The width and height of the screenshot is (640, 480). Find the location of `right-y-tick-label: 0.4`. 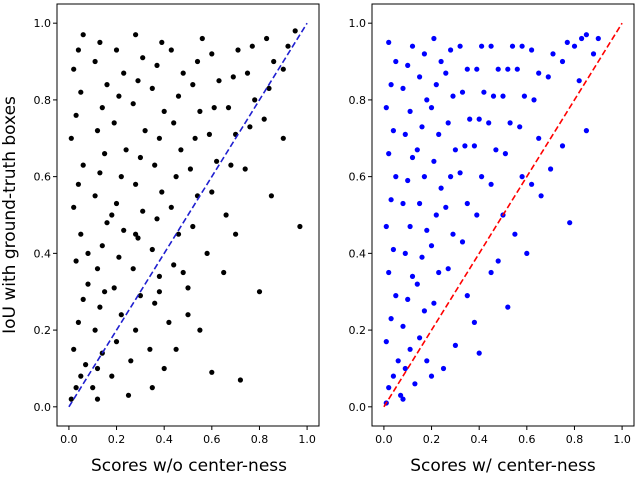

right-y-tick-label: 0.4 is located at coordinates (358, 253).